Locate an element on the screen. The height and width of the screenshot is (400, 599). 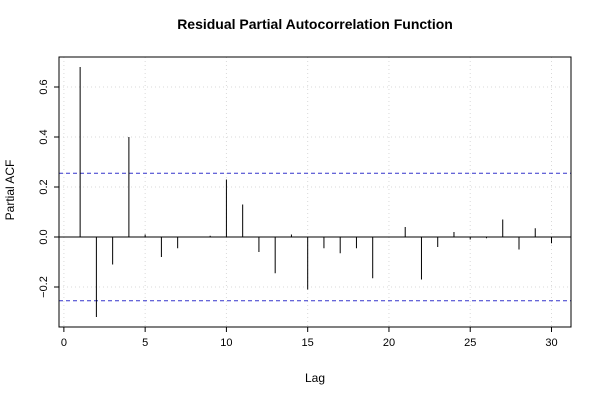
x-axis-label: Lag is located at coordinates (315, 378).